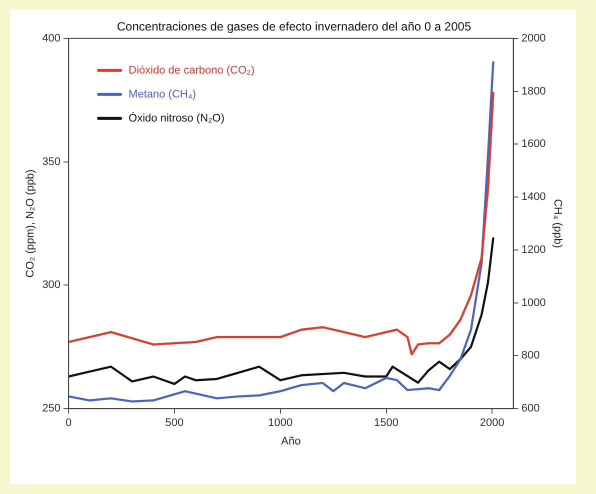 The width and height of the screenshot is (596, 494). Describe the element at coordinates (533, 38) in the screenshot. I see `y2-tick-label: 2000` at that location.